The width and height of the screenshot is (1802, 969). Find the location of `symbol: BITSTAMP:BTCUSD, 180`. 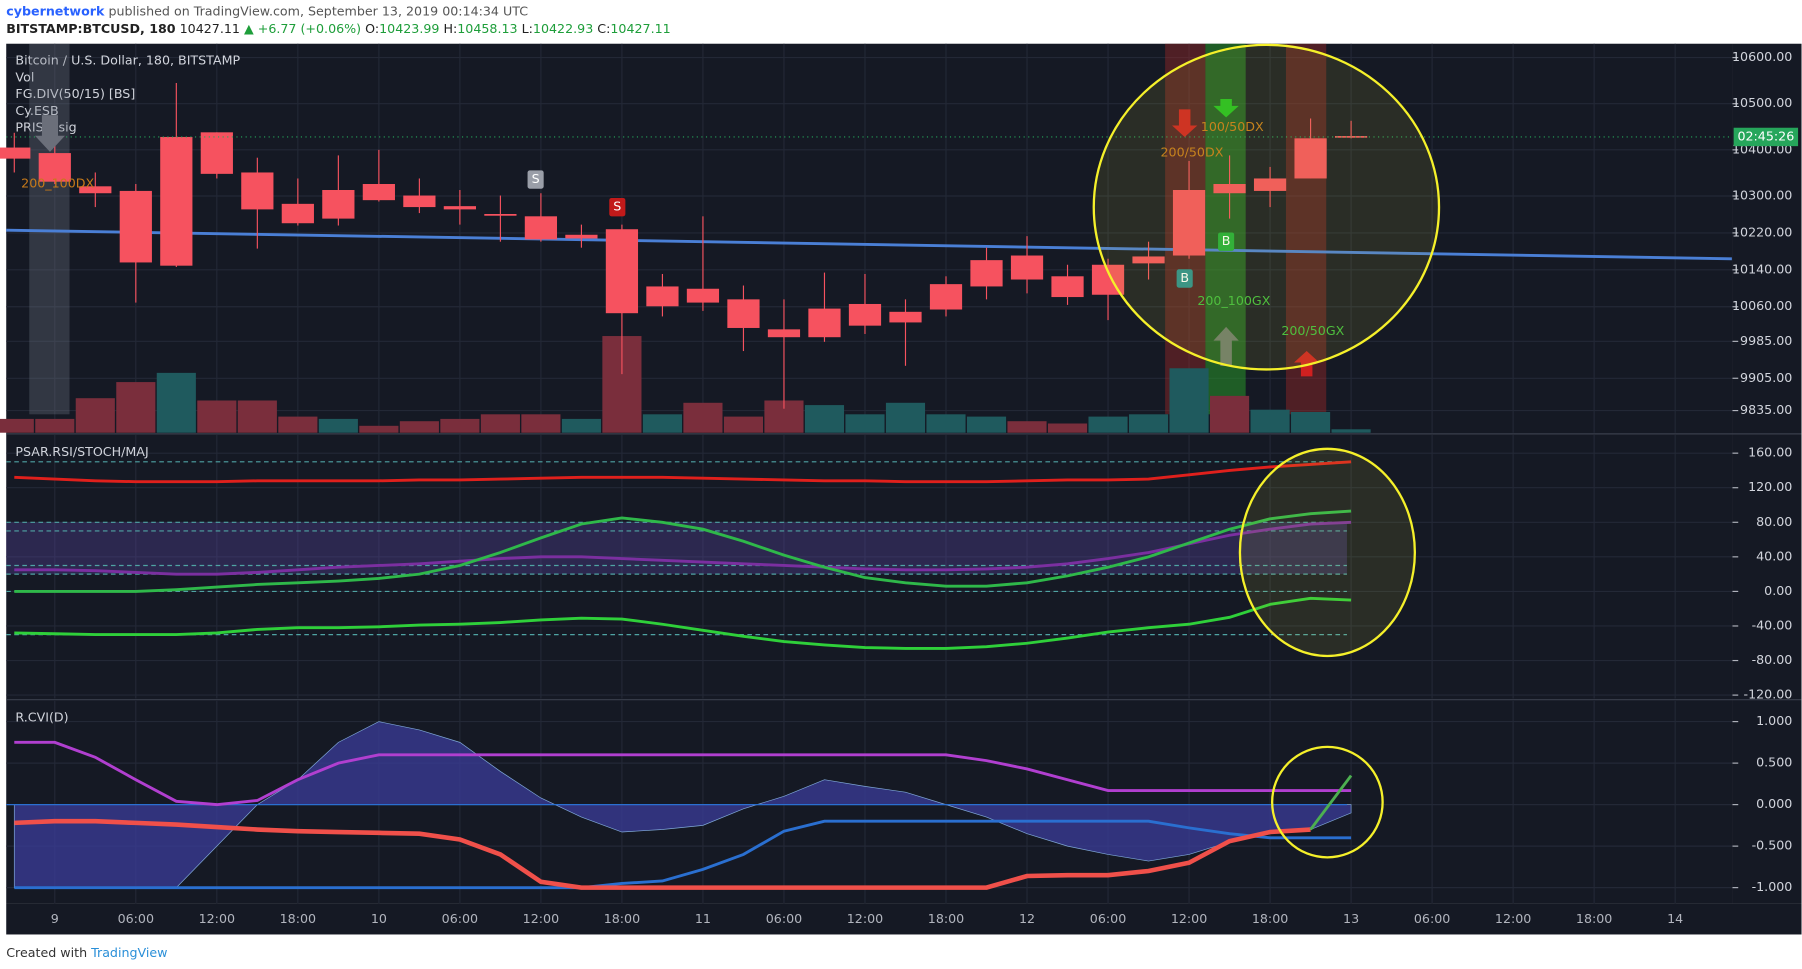

symbol: BITSTAMP:BTCUSD, 180 is located at coordinates (91, 27).